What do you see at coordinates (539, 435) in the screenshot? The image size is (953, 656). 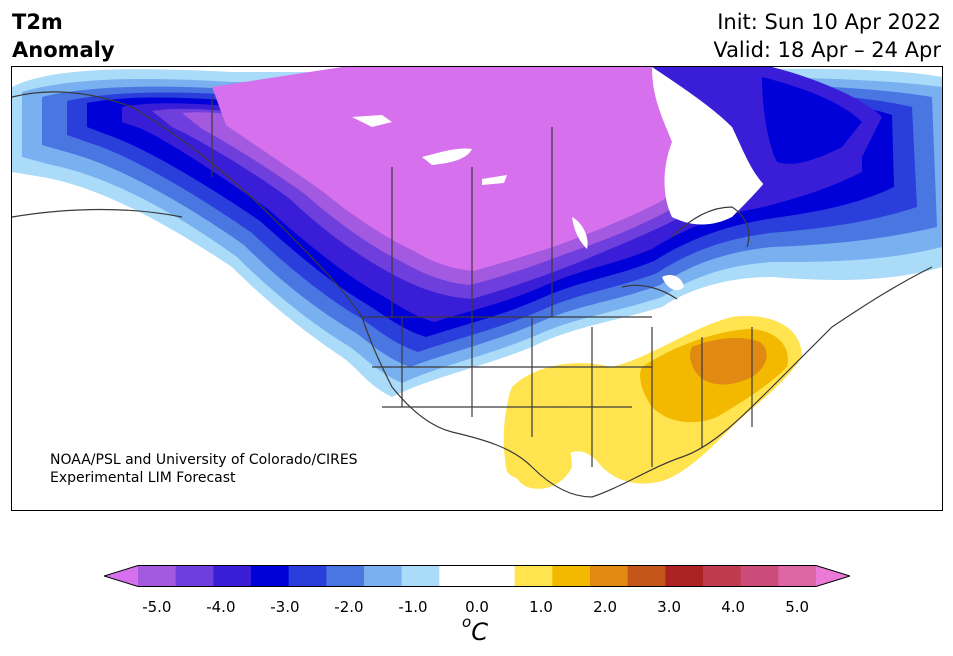 I see `warm-southwest` at bounding box center [539, 435].